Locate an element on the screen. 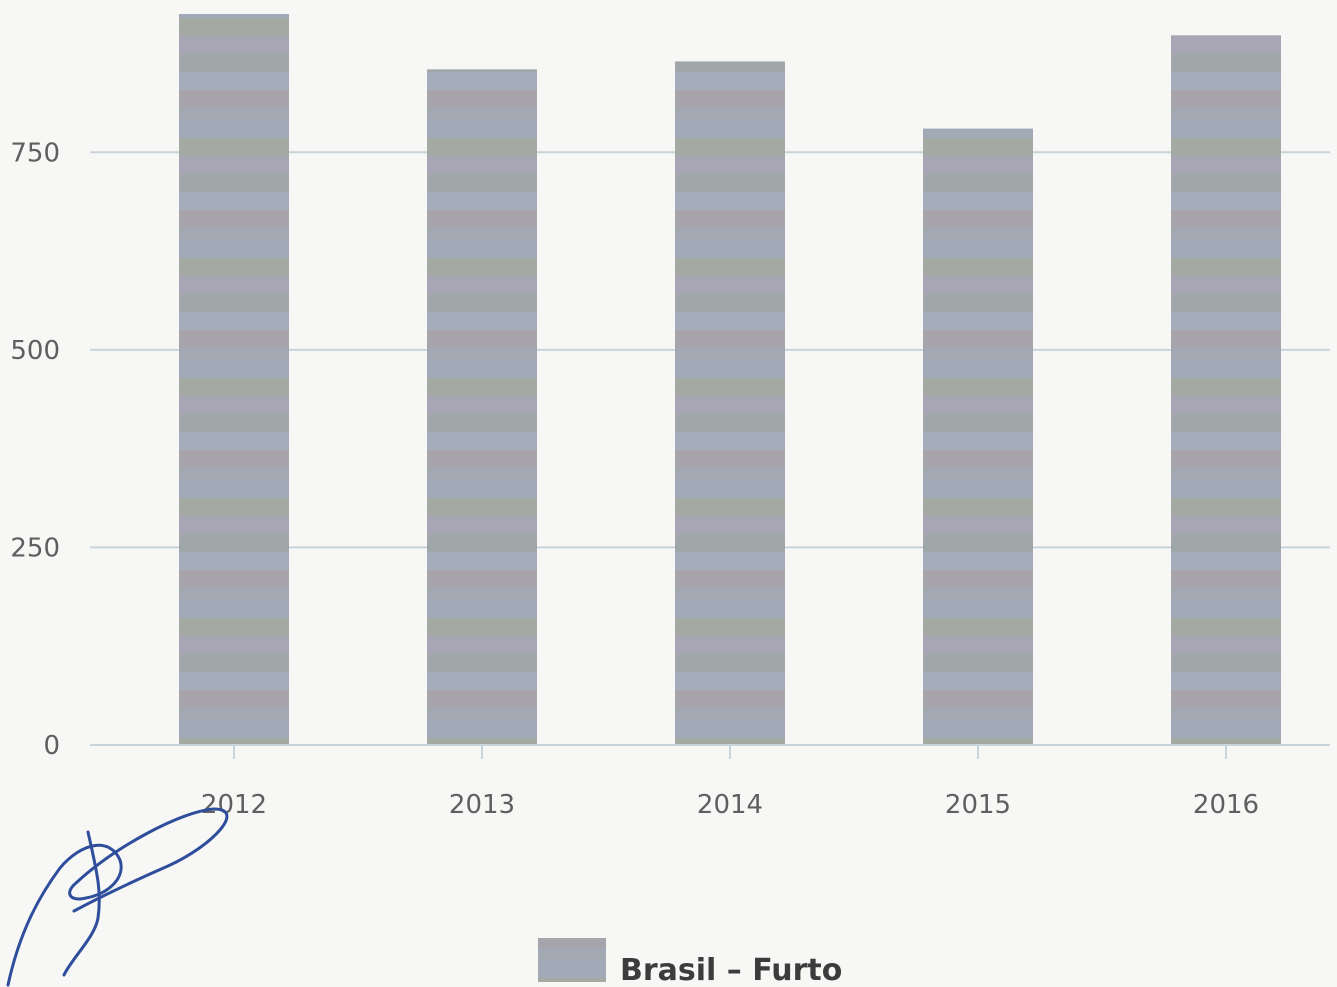  legend: Brasil – Furto is located at coordinates (690, 962).